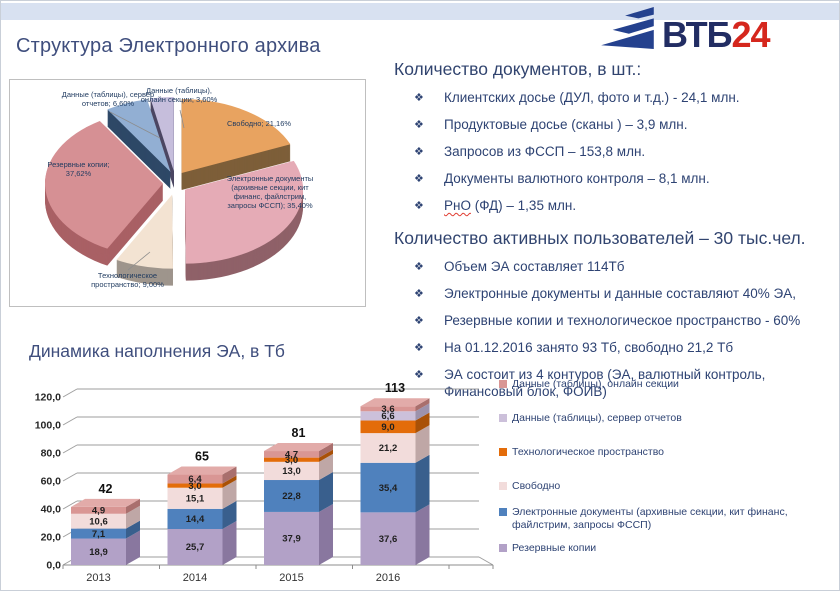 Image resolution: width=840 pixels, height=591 pixels. What do you see at coordinates (510, 205) in the screenshot?
I see `doc-item-text: РнО (ФД) – 1,35 млн.` at bounding box center [510, 205].